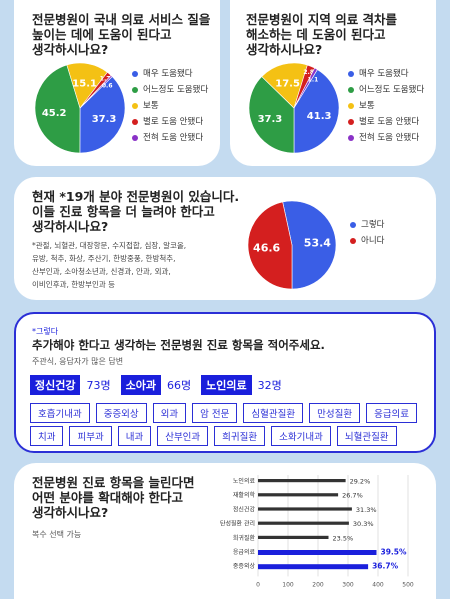 The image size is (450, 599). What do you see at coordinates (360, 482) in the screenshot?
I see `bar-value-label: 29.2%` at bounding box center [360, 482].